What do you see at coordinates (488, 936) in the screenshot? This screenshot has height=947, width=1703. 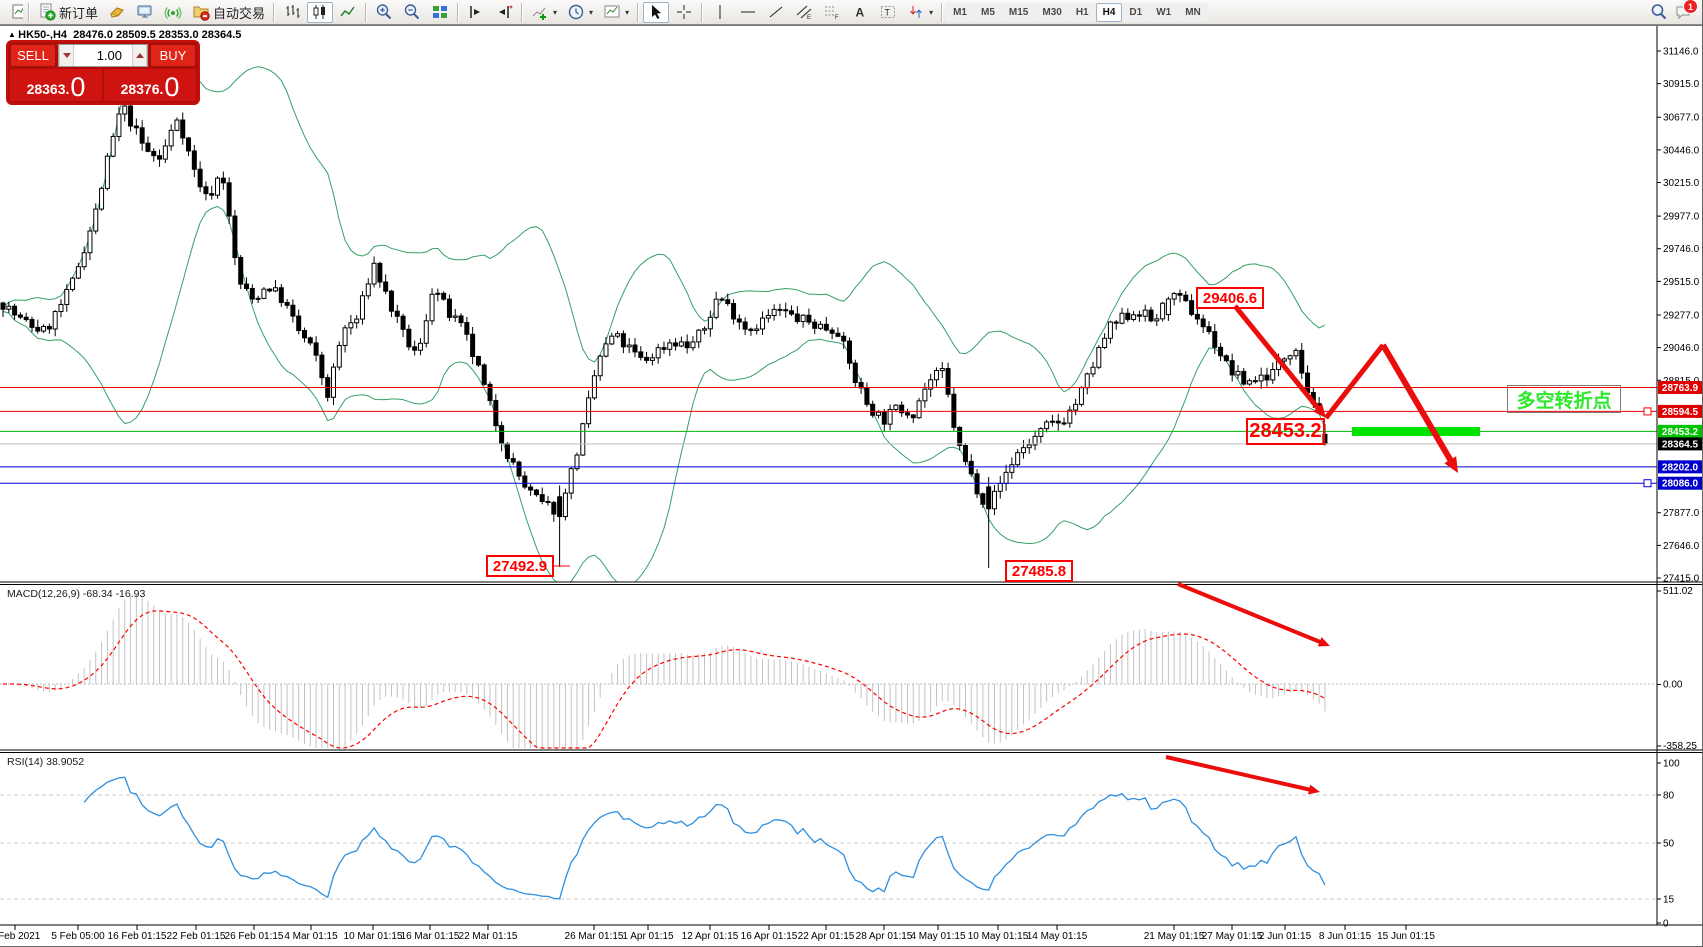 I see `x-axis-label: 22 Mar 01:15` at bounding box center [488, 936].